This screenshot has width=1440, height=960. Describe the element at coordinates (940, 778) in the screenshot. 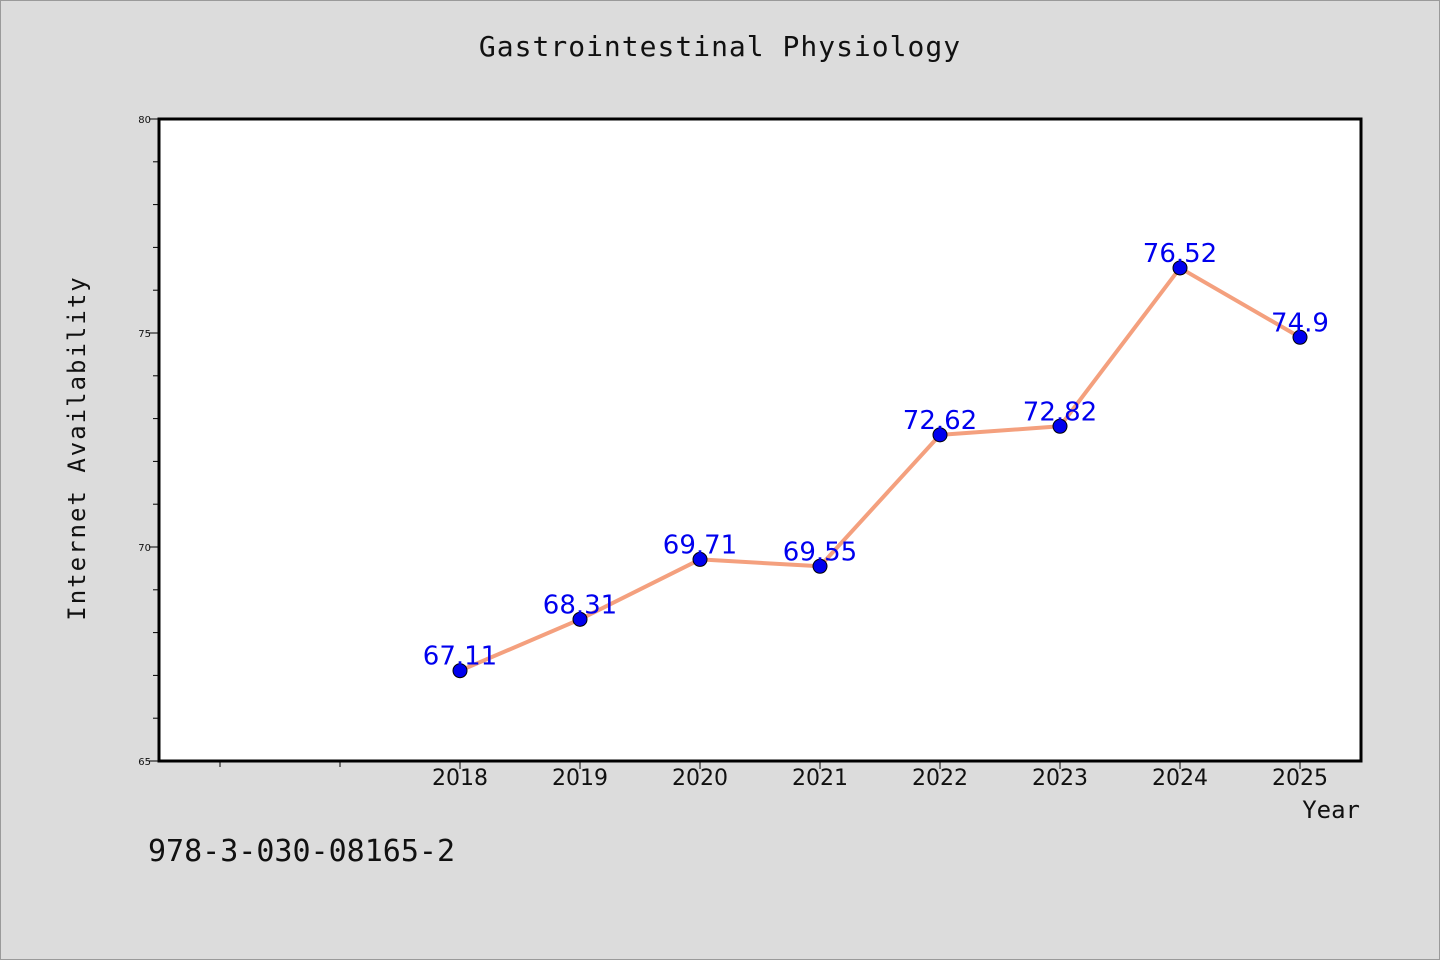

I see `x-tick-label: 2022` at that location.